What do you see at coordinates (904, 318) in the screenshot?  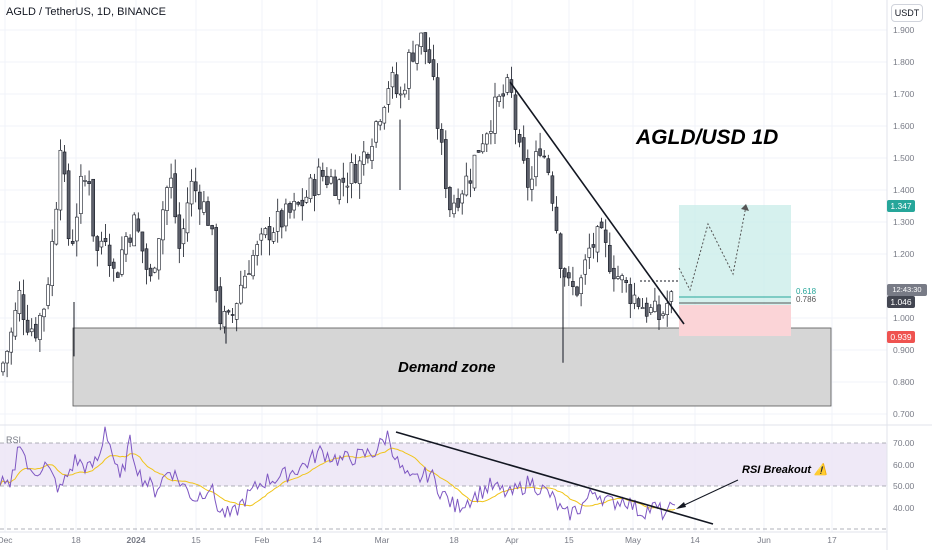 I see `price-tick-label: 1.000` at bounding box center [904, 318].